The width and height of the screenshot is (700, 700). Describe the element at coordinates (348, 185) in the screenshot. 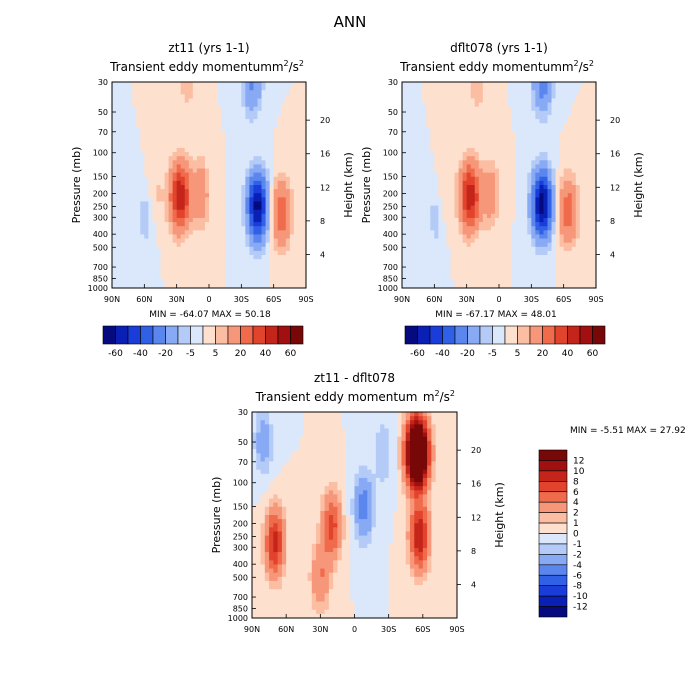

I see `height-axis-label: Height (km)` at that location.